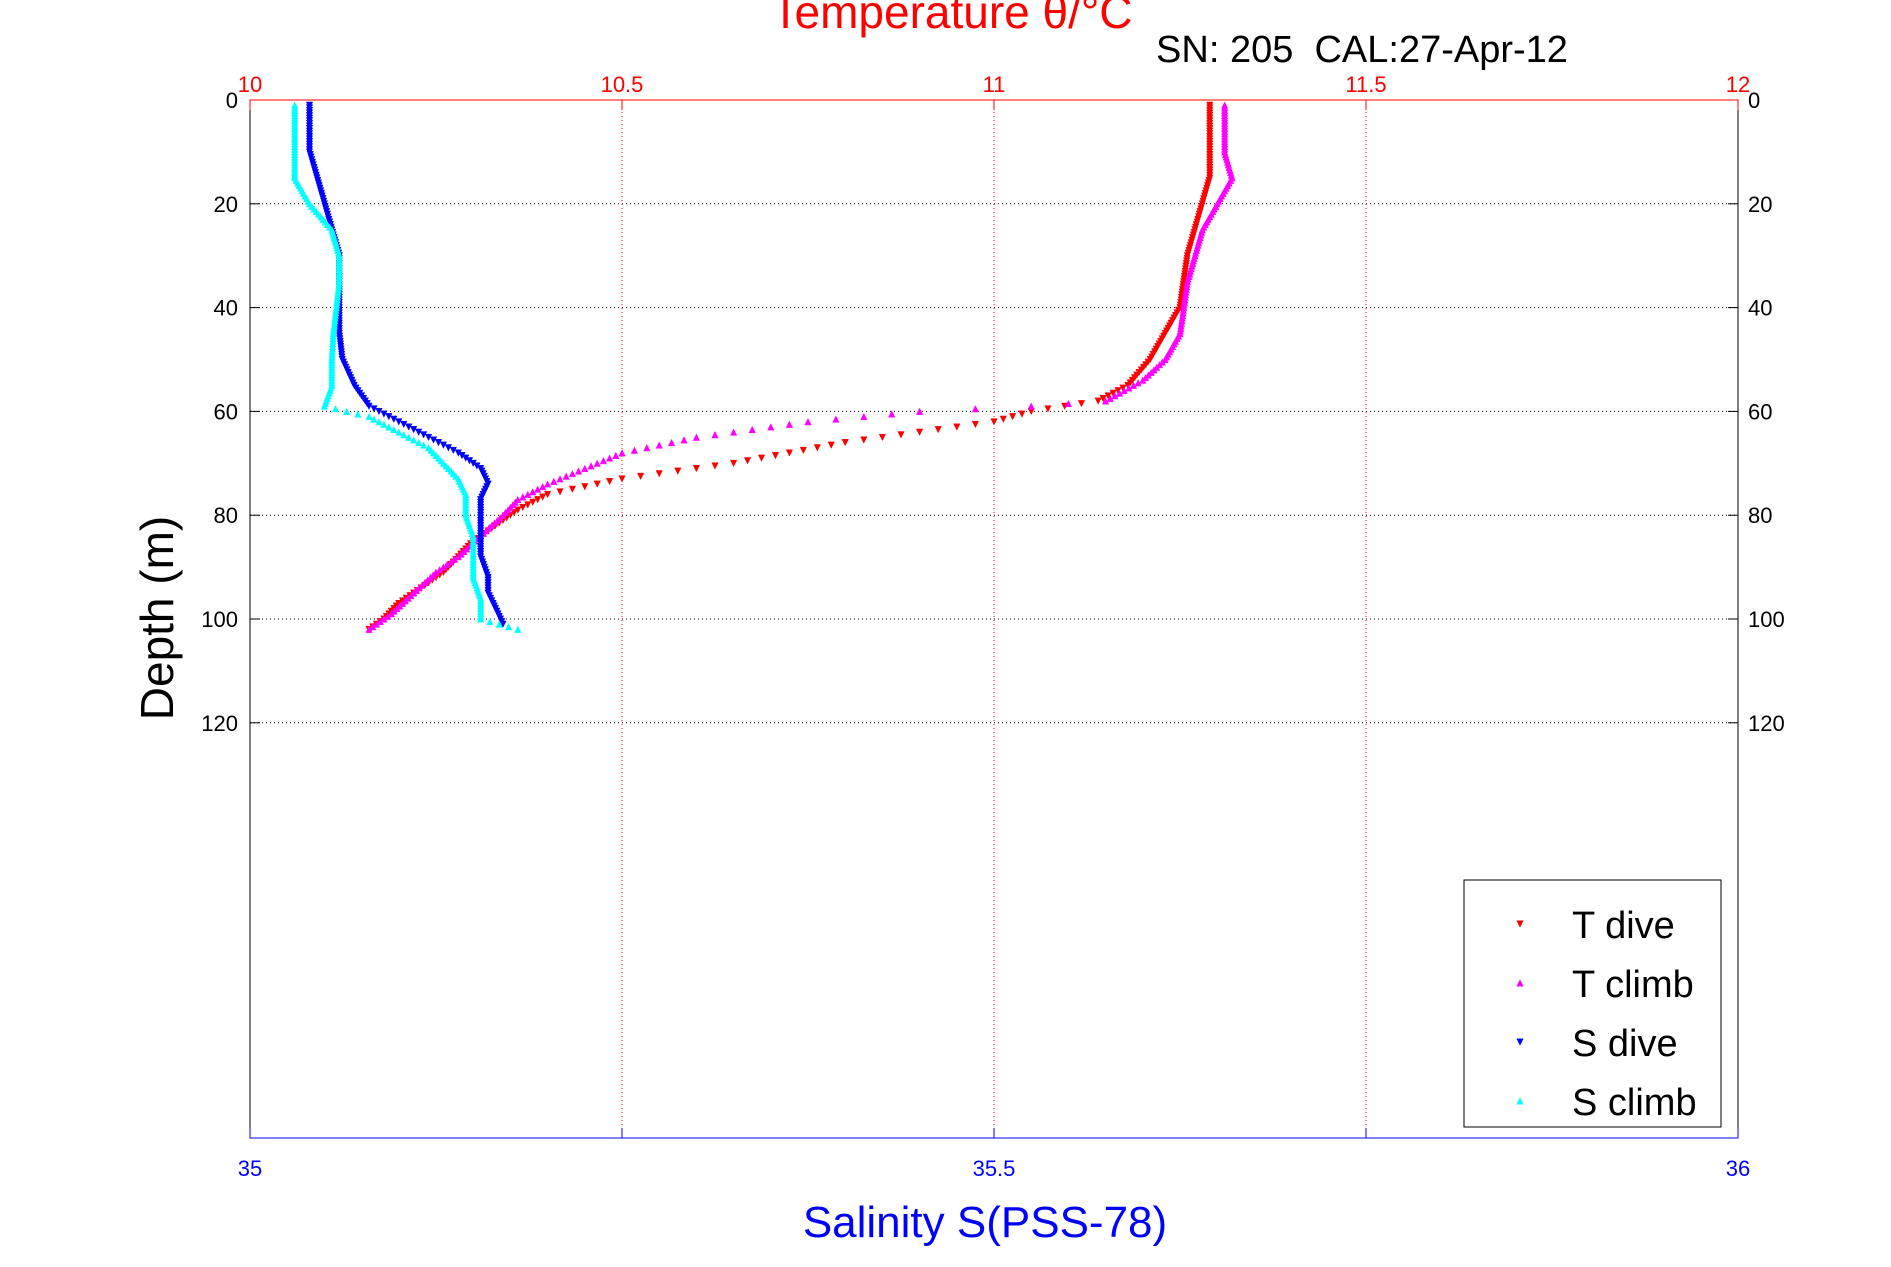  Describe the element at coordinates (1520, 1101) in the screenshot. I see `legend-marker` at that location.